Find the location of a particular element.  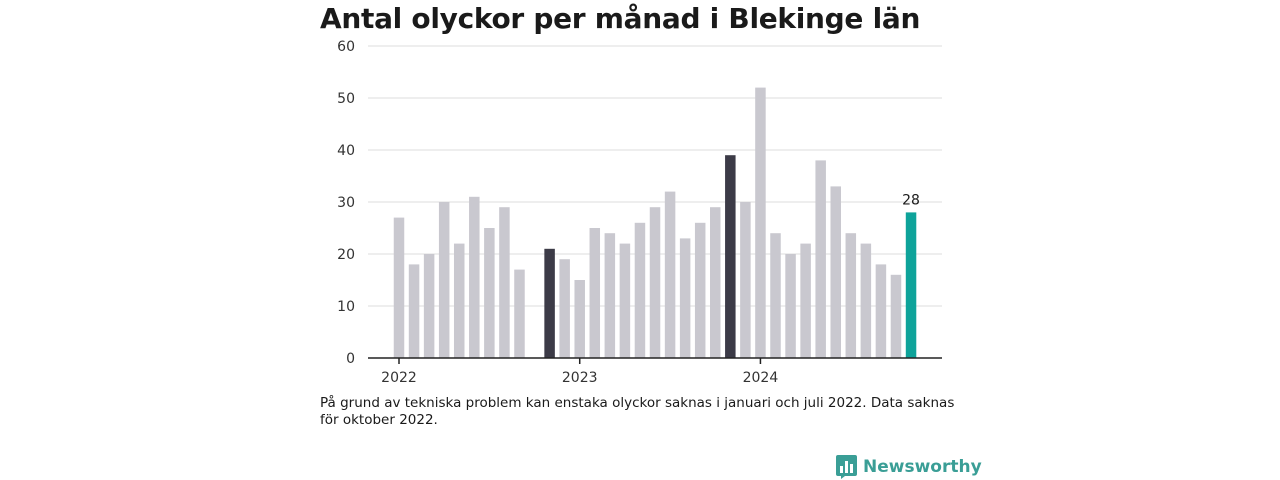

chart-title: Antal olyckor per månad i Blekinge län is located at coordinates (620, 18).